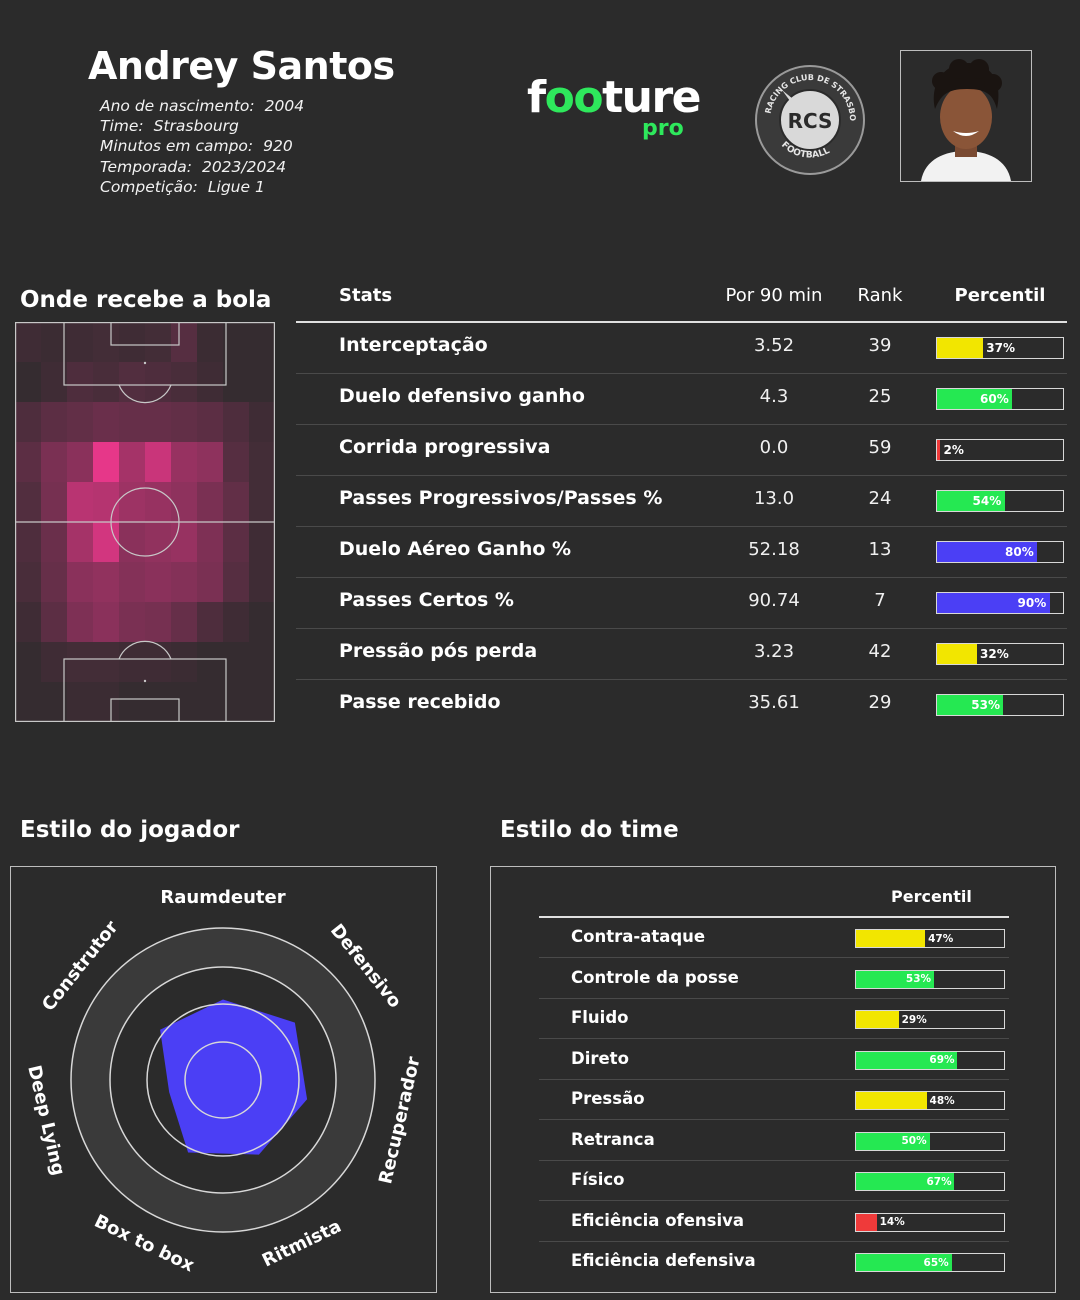  What do you see at coordinates (994, 654) in the screenshot?
I see `percentile-label: 32%` at bounding box center [994, 654].